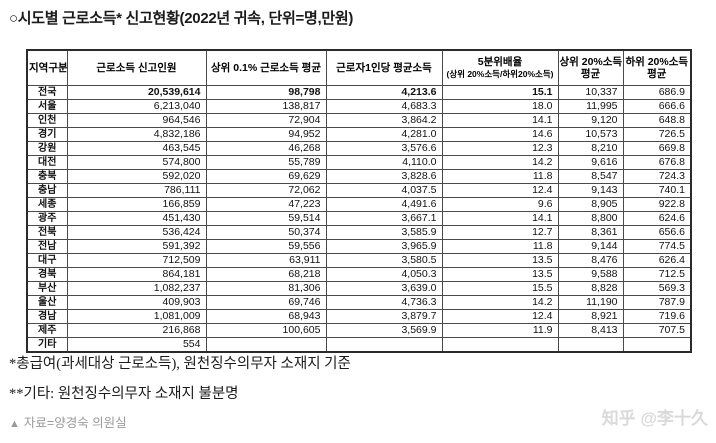  What do you see at coordinates (500, 92) in the screenshot?
I see `value-cell: 15.1` at bounding box center [500, 92].